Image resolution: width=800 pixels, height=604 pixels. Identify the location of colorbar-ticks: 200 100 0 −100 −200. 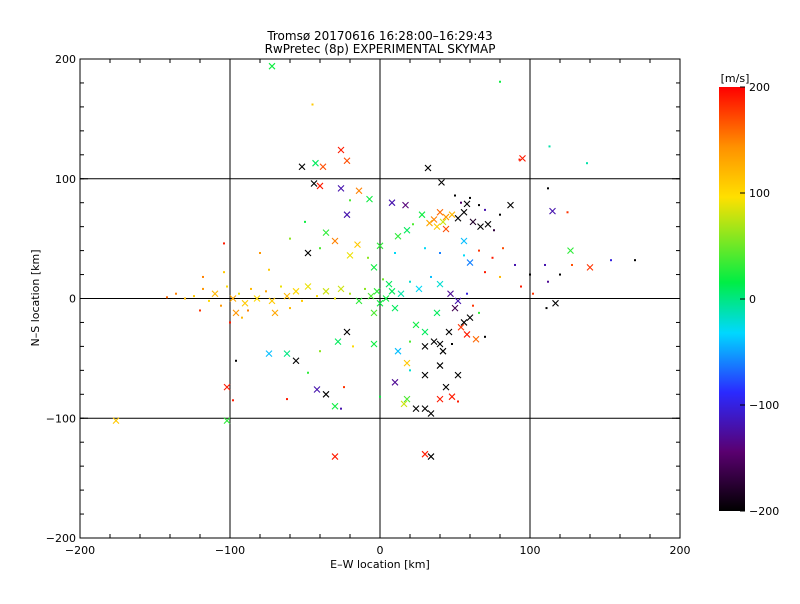
(759, 299).